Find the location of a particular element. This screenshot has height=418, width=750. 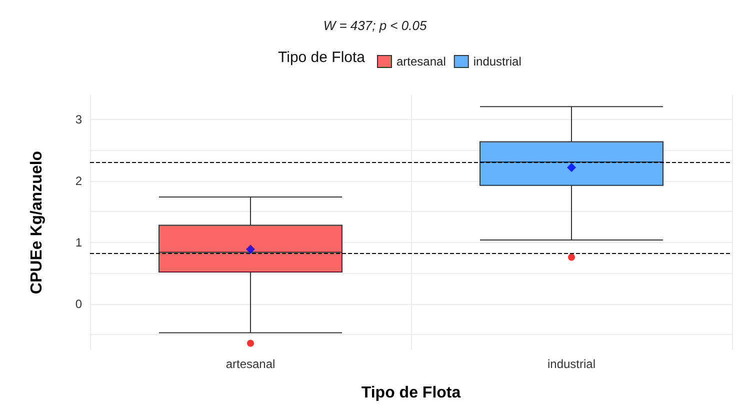

chart-title: W = 437; p < 0.05 is located at coordinates (375, 25).